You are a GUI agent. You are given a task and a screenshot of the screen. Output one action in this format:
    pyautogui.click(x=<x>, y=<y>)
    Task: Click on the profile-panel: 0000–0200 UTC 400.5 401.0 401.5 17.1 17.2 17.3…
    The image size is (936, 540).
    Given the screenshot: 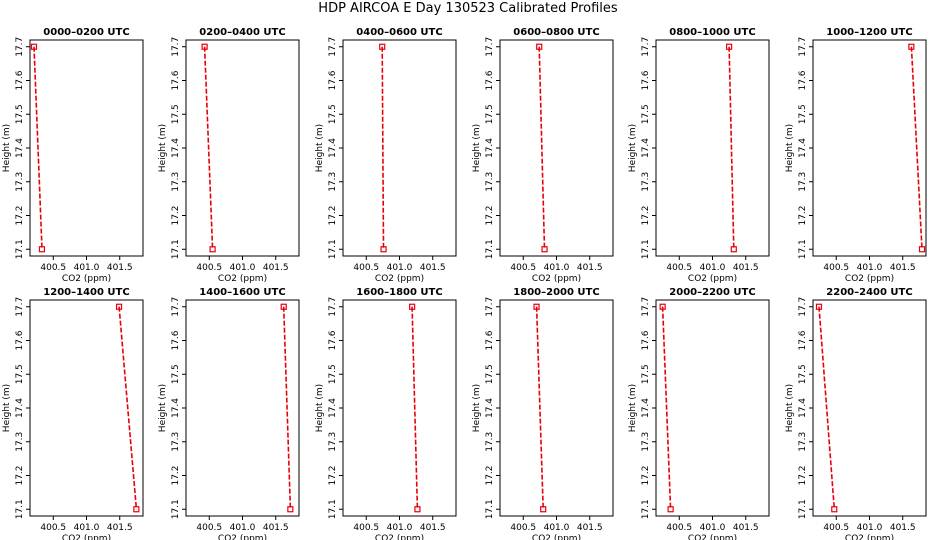 What is the action you would take?
    pyautogui.click(x=73, y=155)
    